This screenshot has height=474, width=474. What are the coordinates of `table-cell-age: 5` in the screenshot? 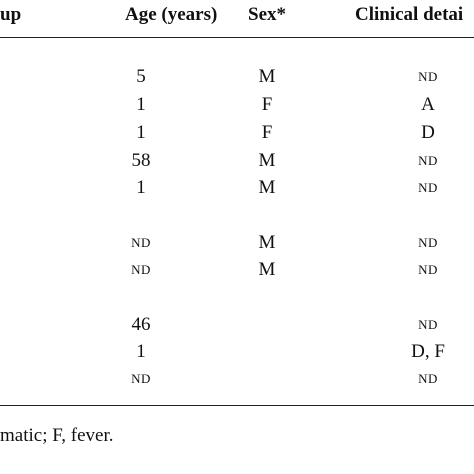 It's located at (141, 76).